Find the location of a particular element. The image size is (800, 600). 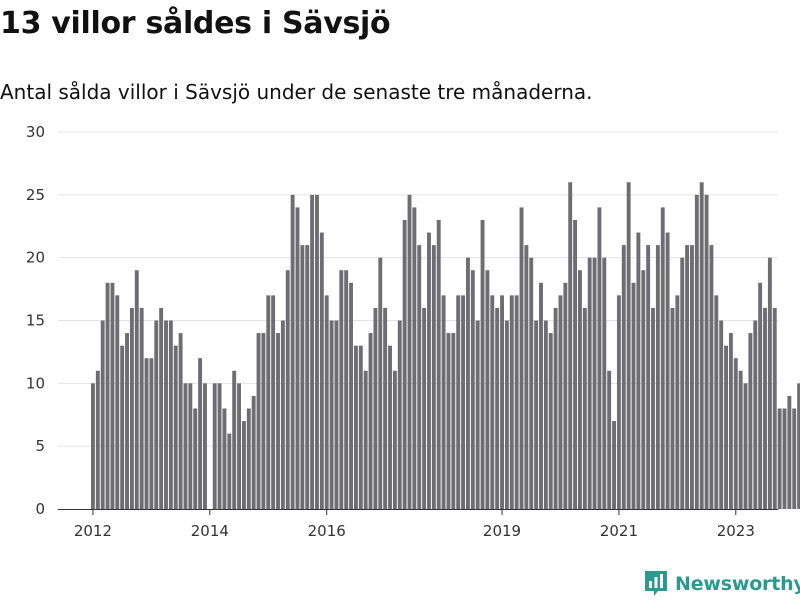

brand-name: Newsworthy is located at coordinates (737, 584).